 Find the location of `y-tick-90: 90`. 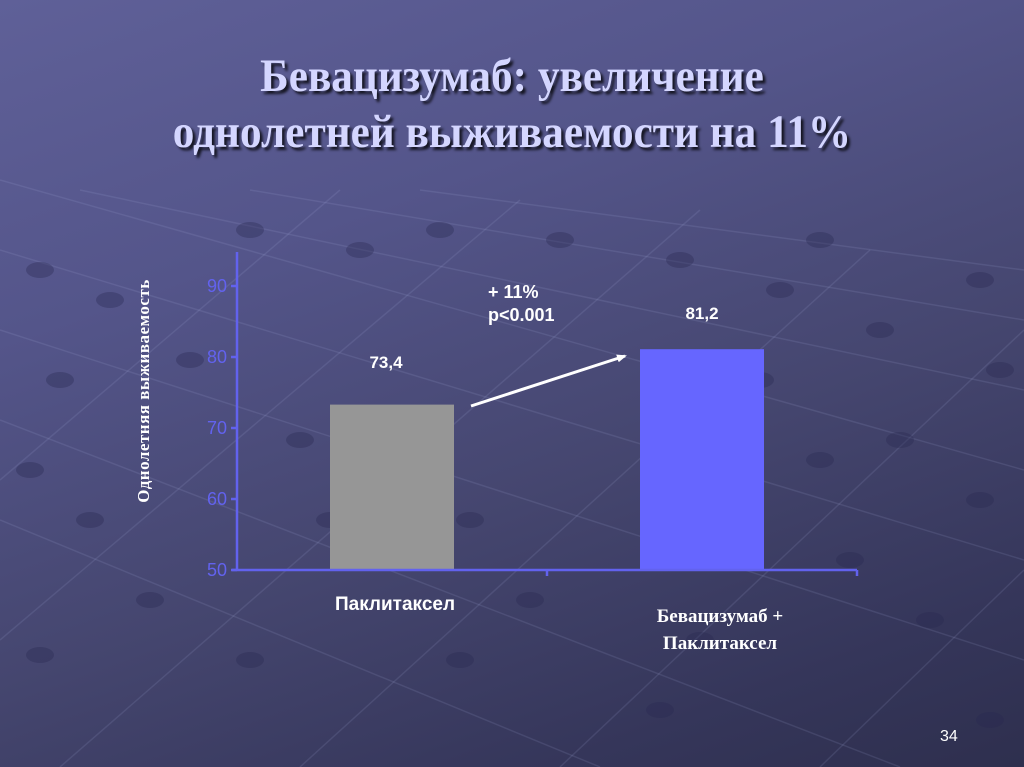

y-tick-90: 90 is located at coordinates (216, 286).